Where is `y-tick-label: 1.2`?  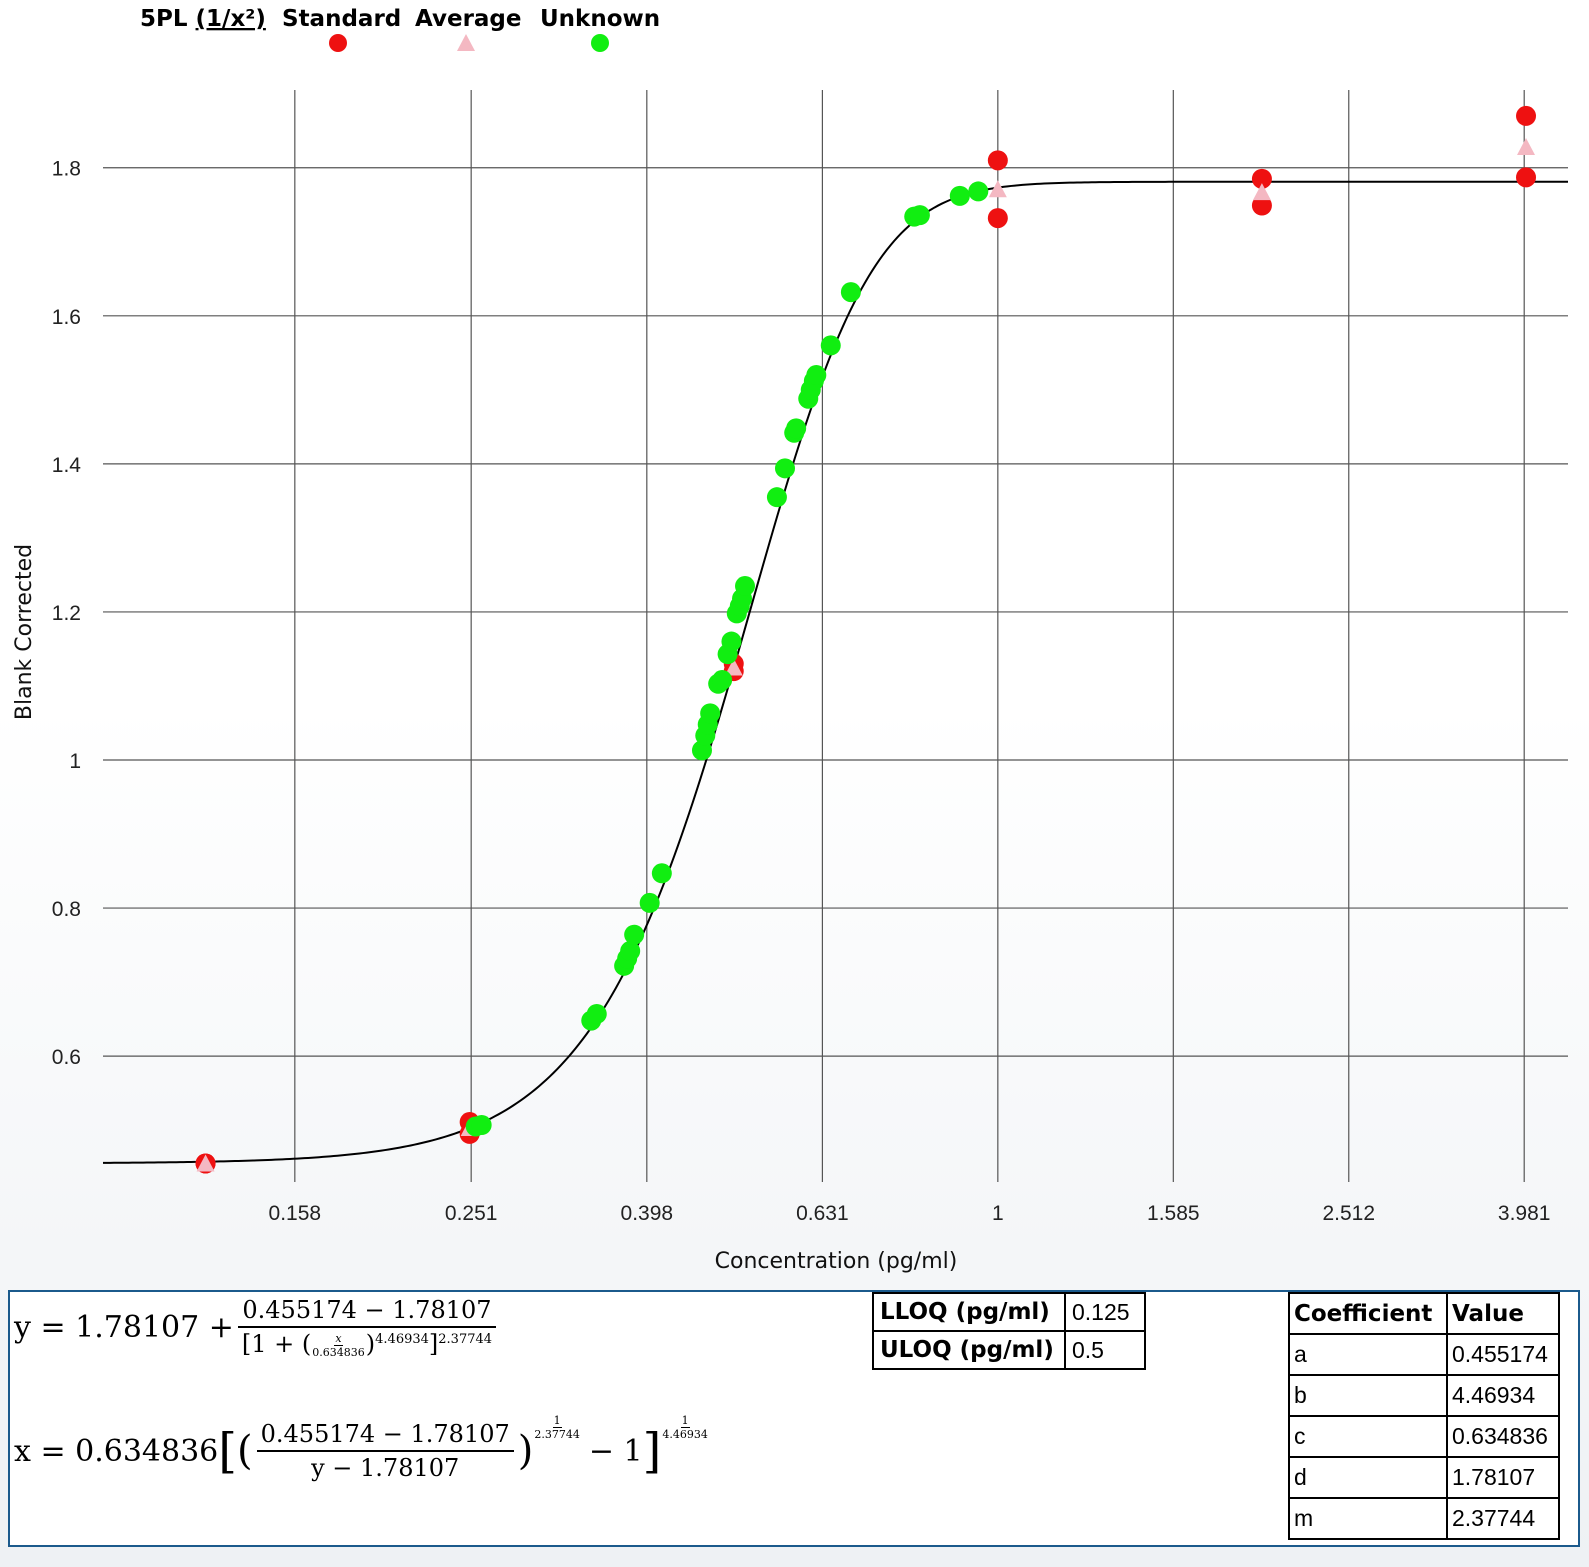 y-tick-label: 1.2 is located at coordinates (66, 613).